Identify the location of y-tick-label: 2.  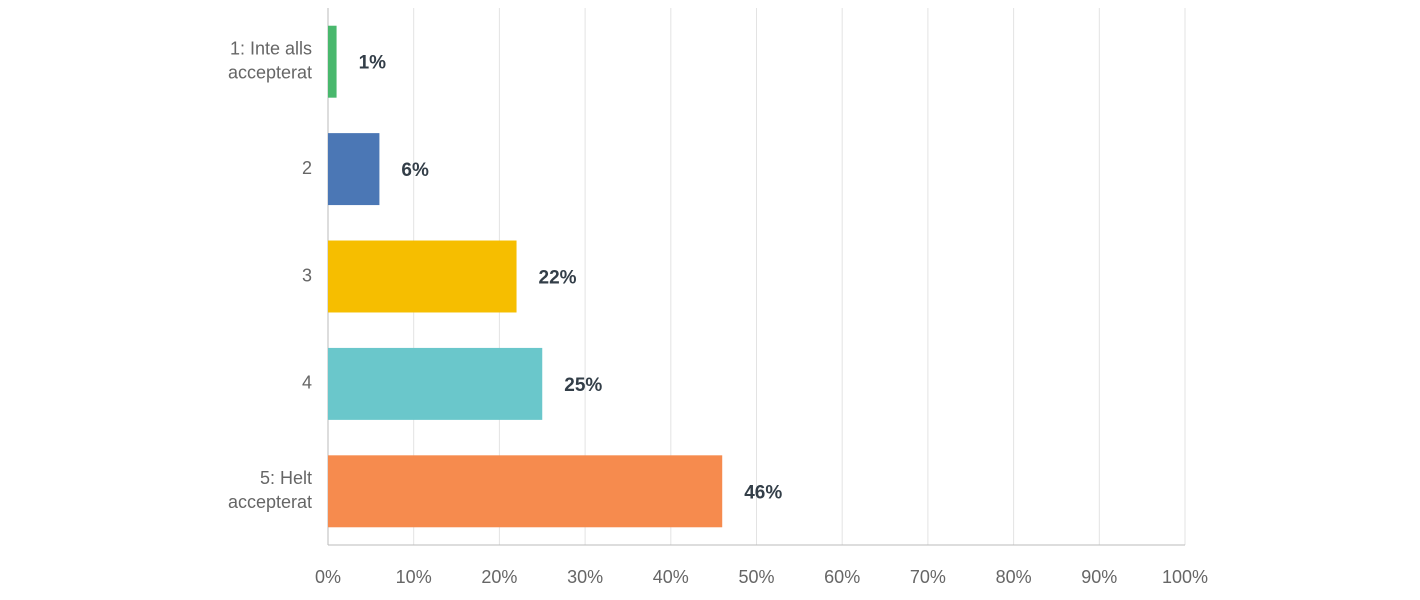
(307, 168).